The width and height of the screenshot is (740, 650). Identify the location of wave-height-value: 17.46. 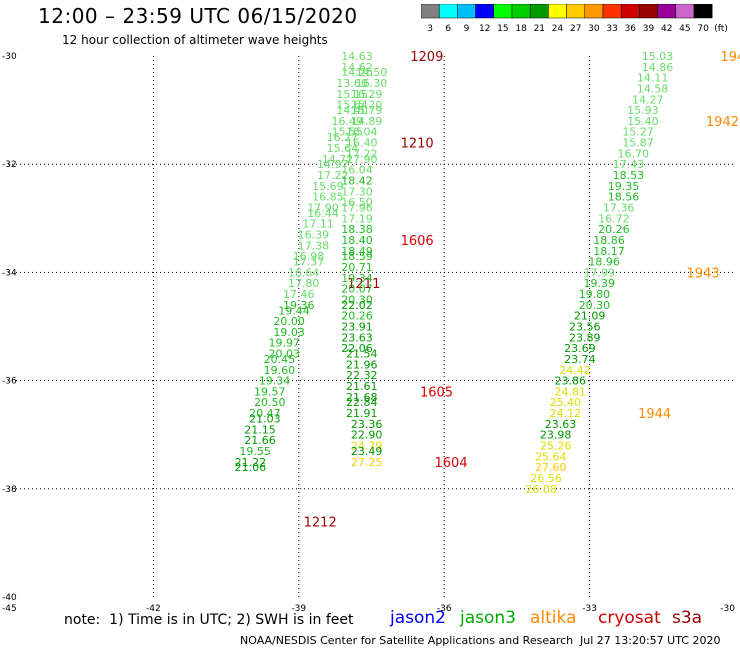
(299, 294).